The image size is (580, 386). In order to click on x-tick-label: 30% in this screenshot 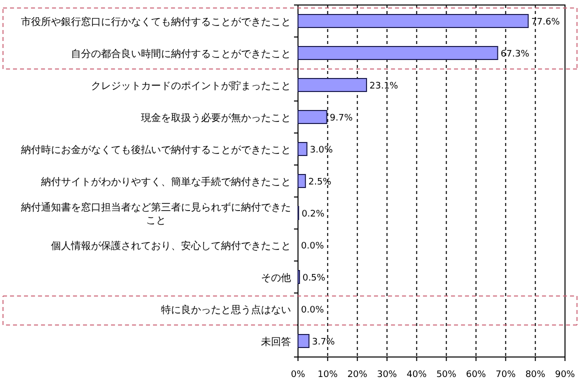, I will do `click(387, 375)`.